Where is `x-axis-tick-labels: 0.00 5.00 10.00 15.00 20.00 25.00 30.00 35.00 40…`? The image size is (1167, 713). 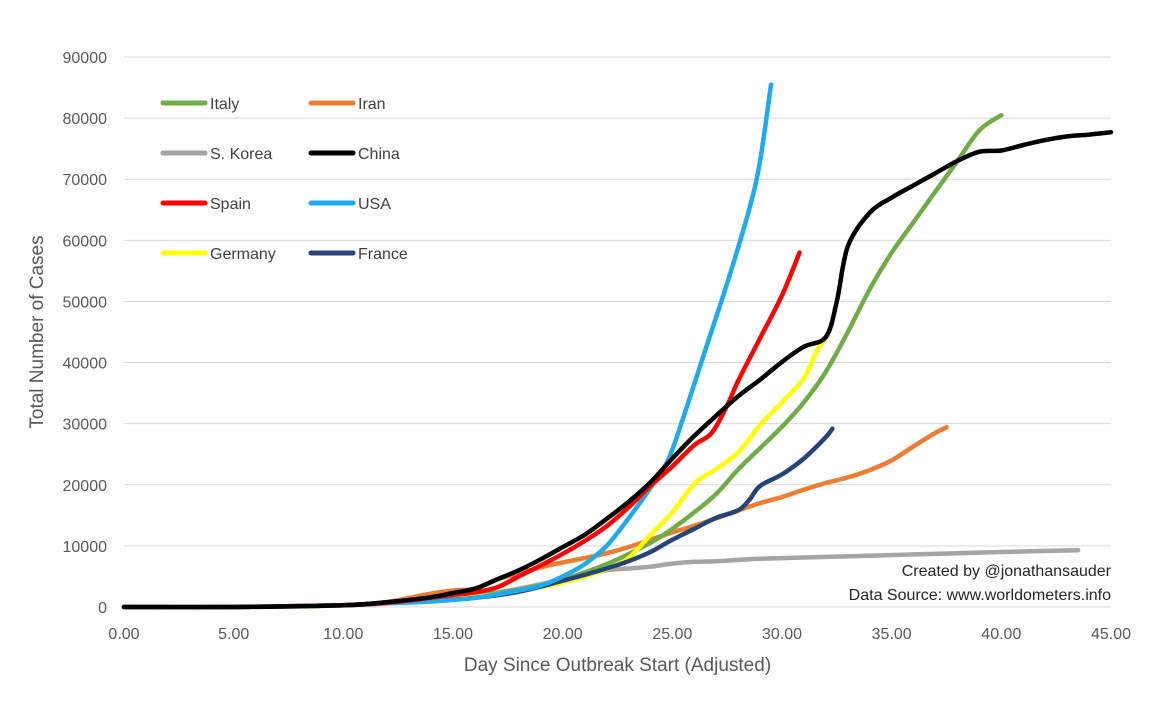 x-axis-tick-labels: 0.00 5.00 10.00 15.00 20.00 25.00 30.00 35.00 40… is located at coordinates (619, 634).